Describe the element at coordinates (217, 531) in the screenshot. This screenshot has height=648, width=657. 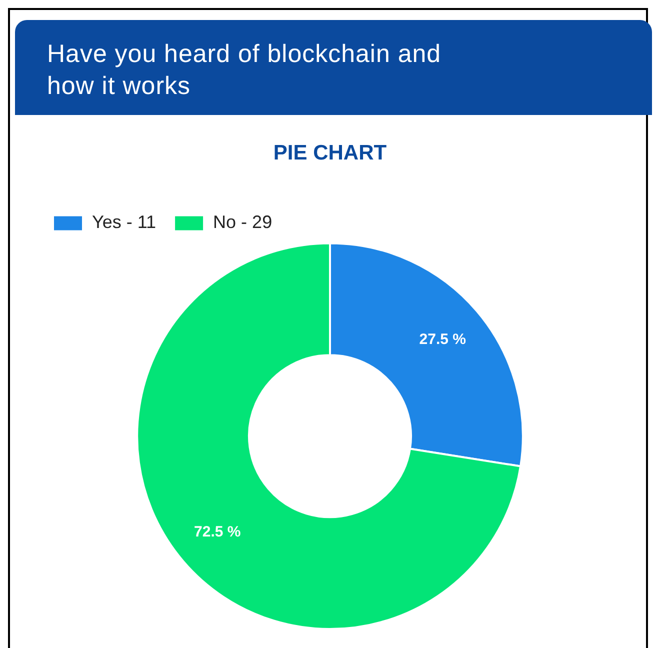
I see `data-label: 72.5 %` at that location.